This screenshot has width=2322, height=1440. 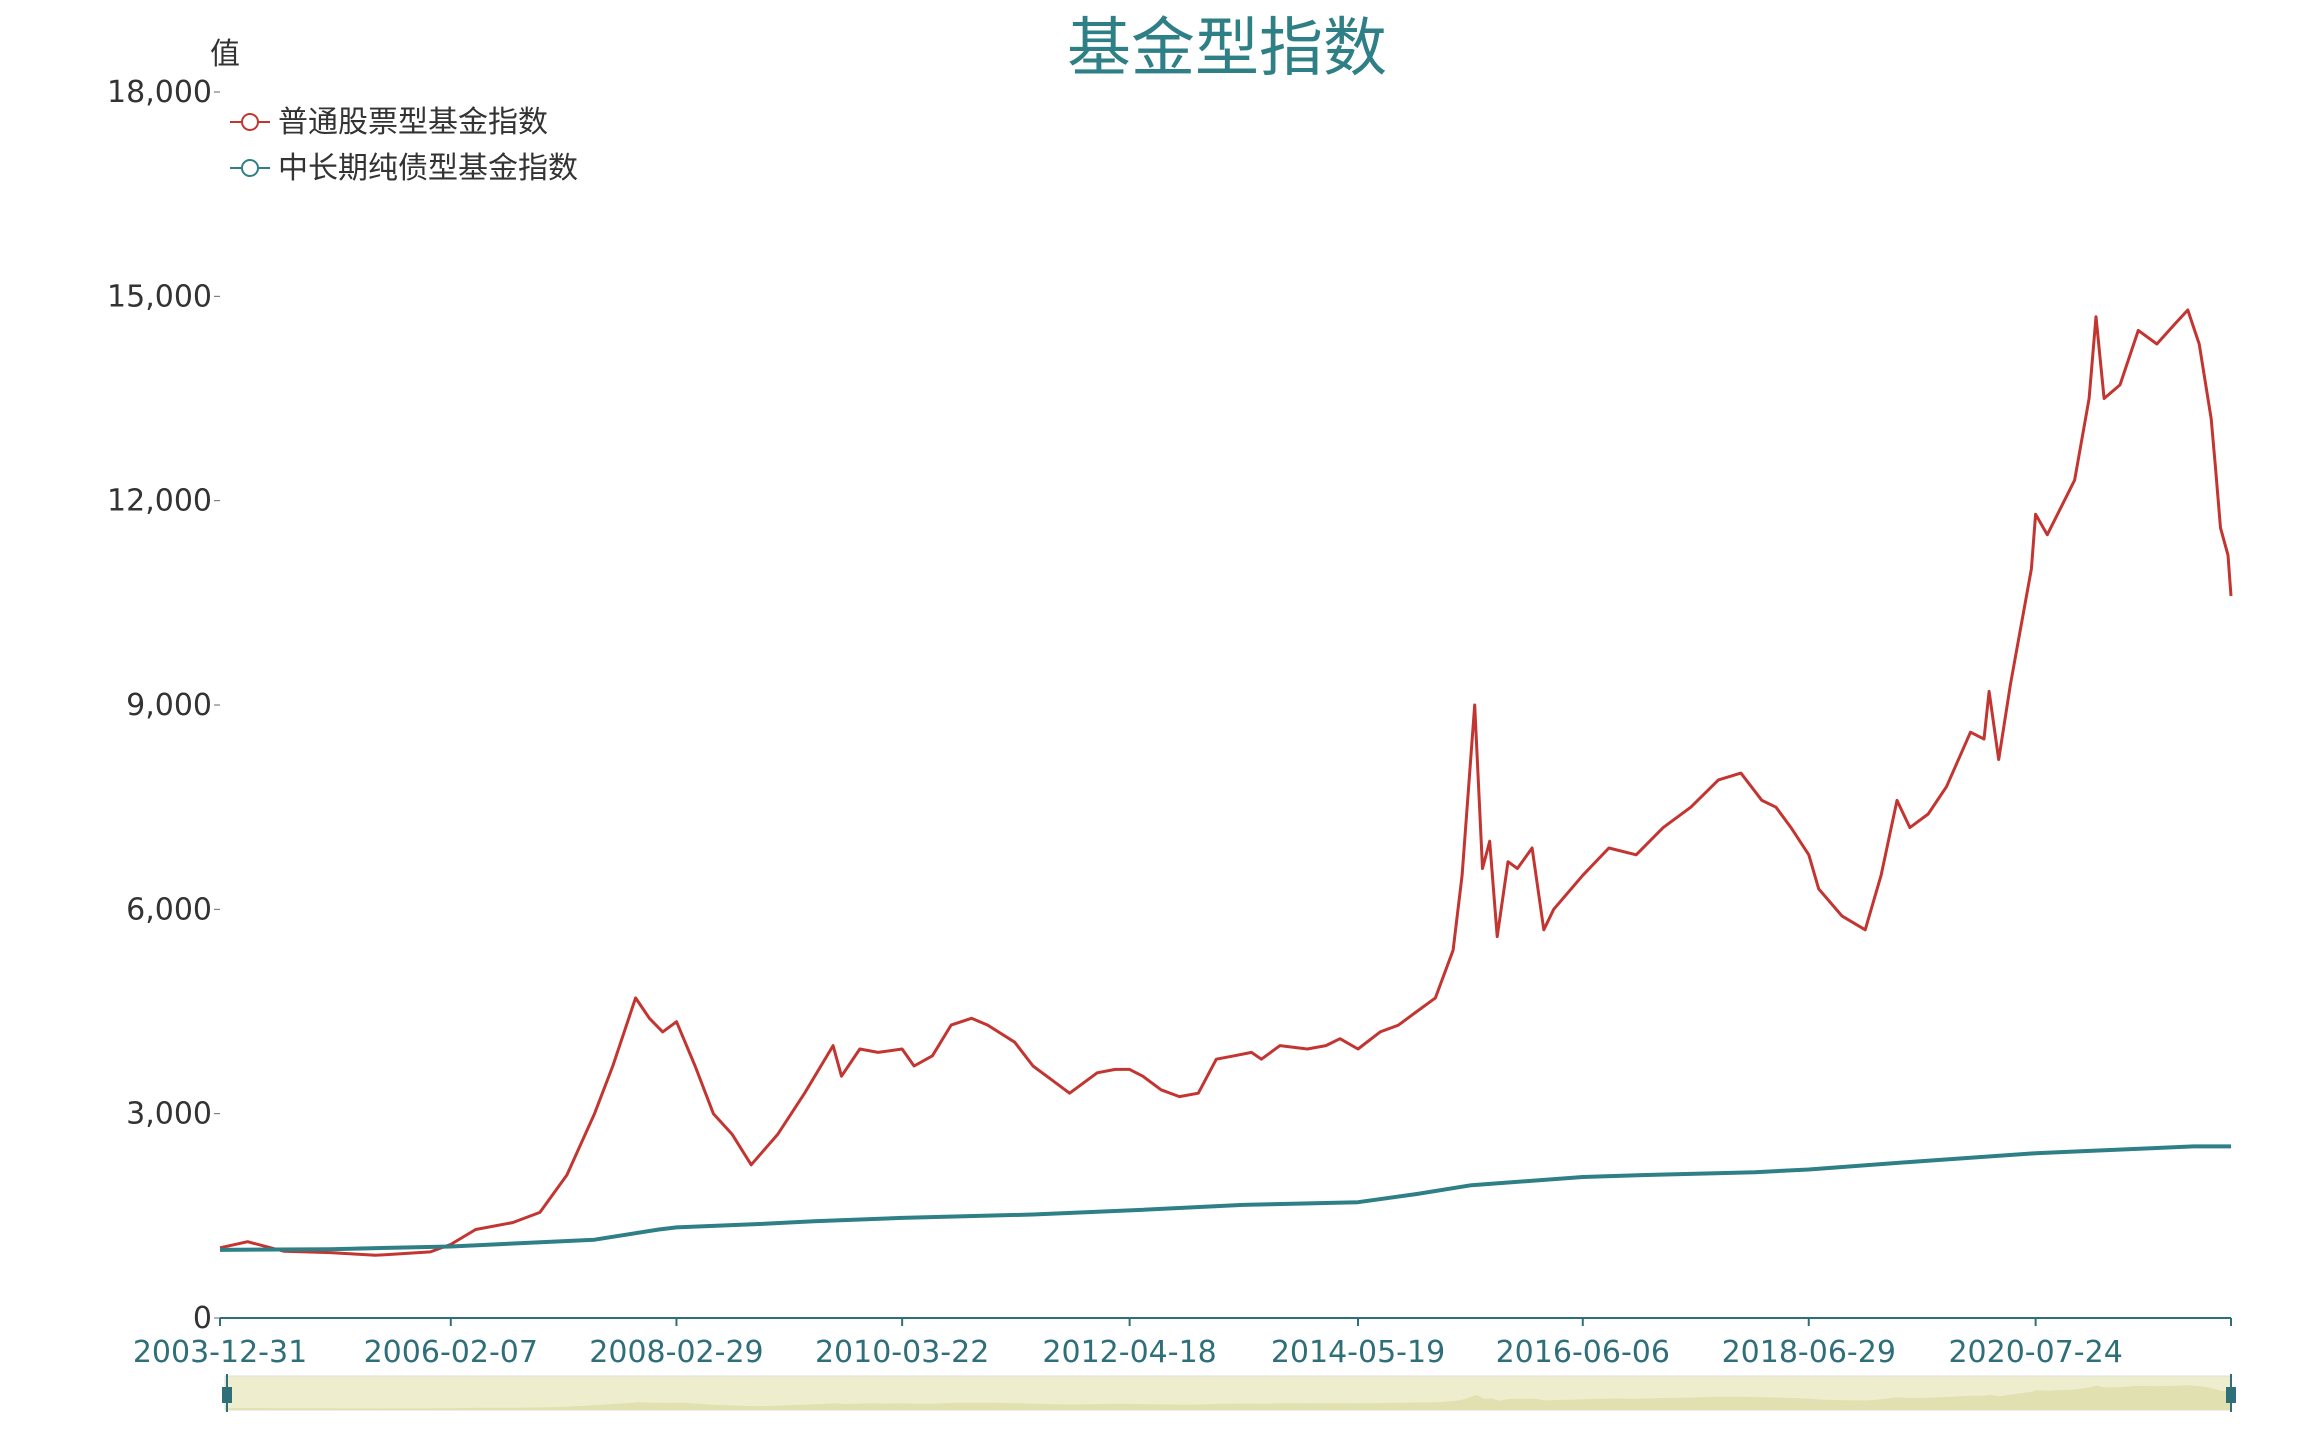 I want to click on y-tick-label: 15,000, so click(x=159, y=296).